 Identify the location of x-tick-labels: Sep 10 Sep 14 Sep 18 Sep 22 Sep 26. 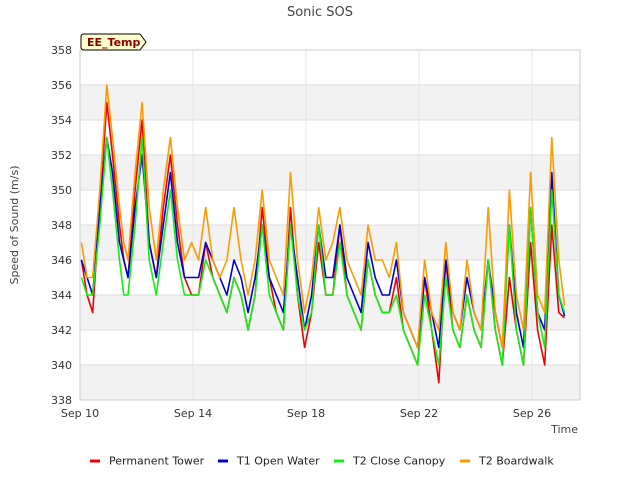
(306, 413).